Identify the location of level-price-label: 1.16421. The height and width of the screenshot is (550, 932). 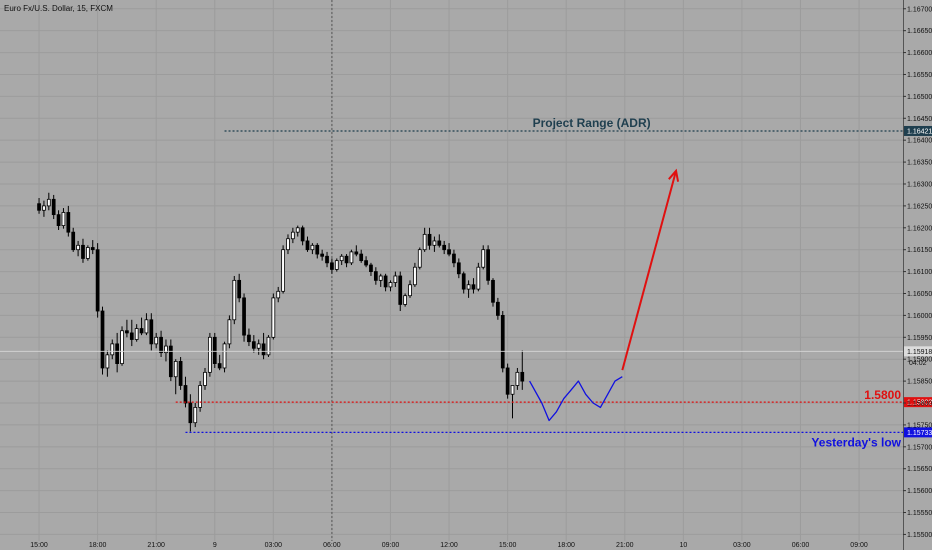
(919, 131).